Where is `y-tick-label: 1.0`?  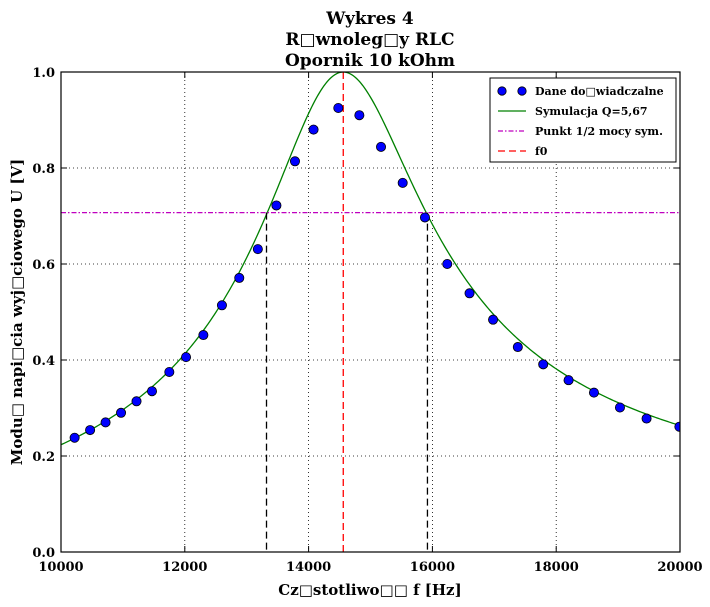
y-tick-label: 1.0 is located at coordinates (43, 73).